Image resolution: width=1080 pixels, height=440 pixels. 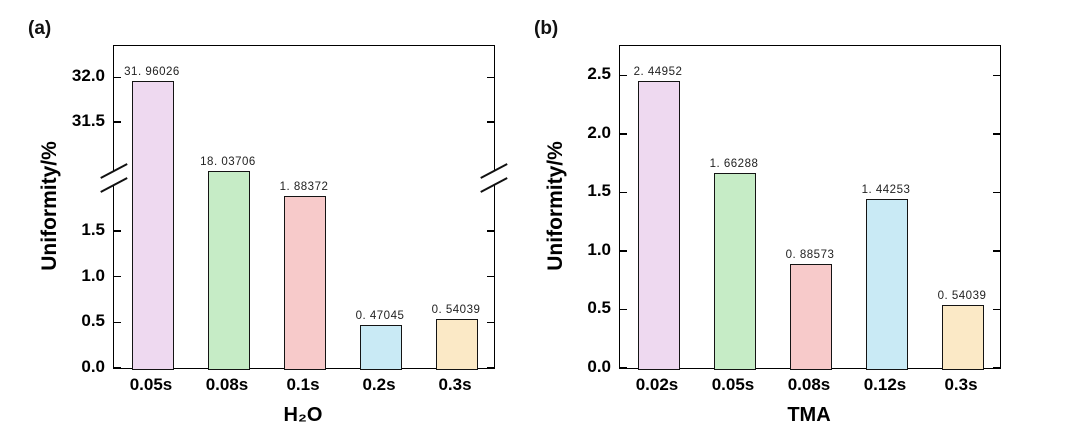 What do you see at coordinates (40, 28) in the screenshot?
I see `panel-label-a: (a)` at bounding box center [40, 28].